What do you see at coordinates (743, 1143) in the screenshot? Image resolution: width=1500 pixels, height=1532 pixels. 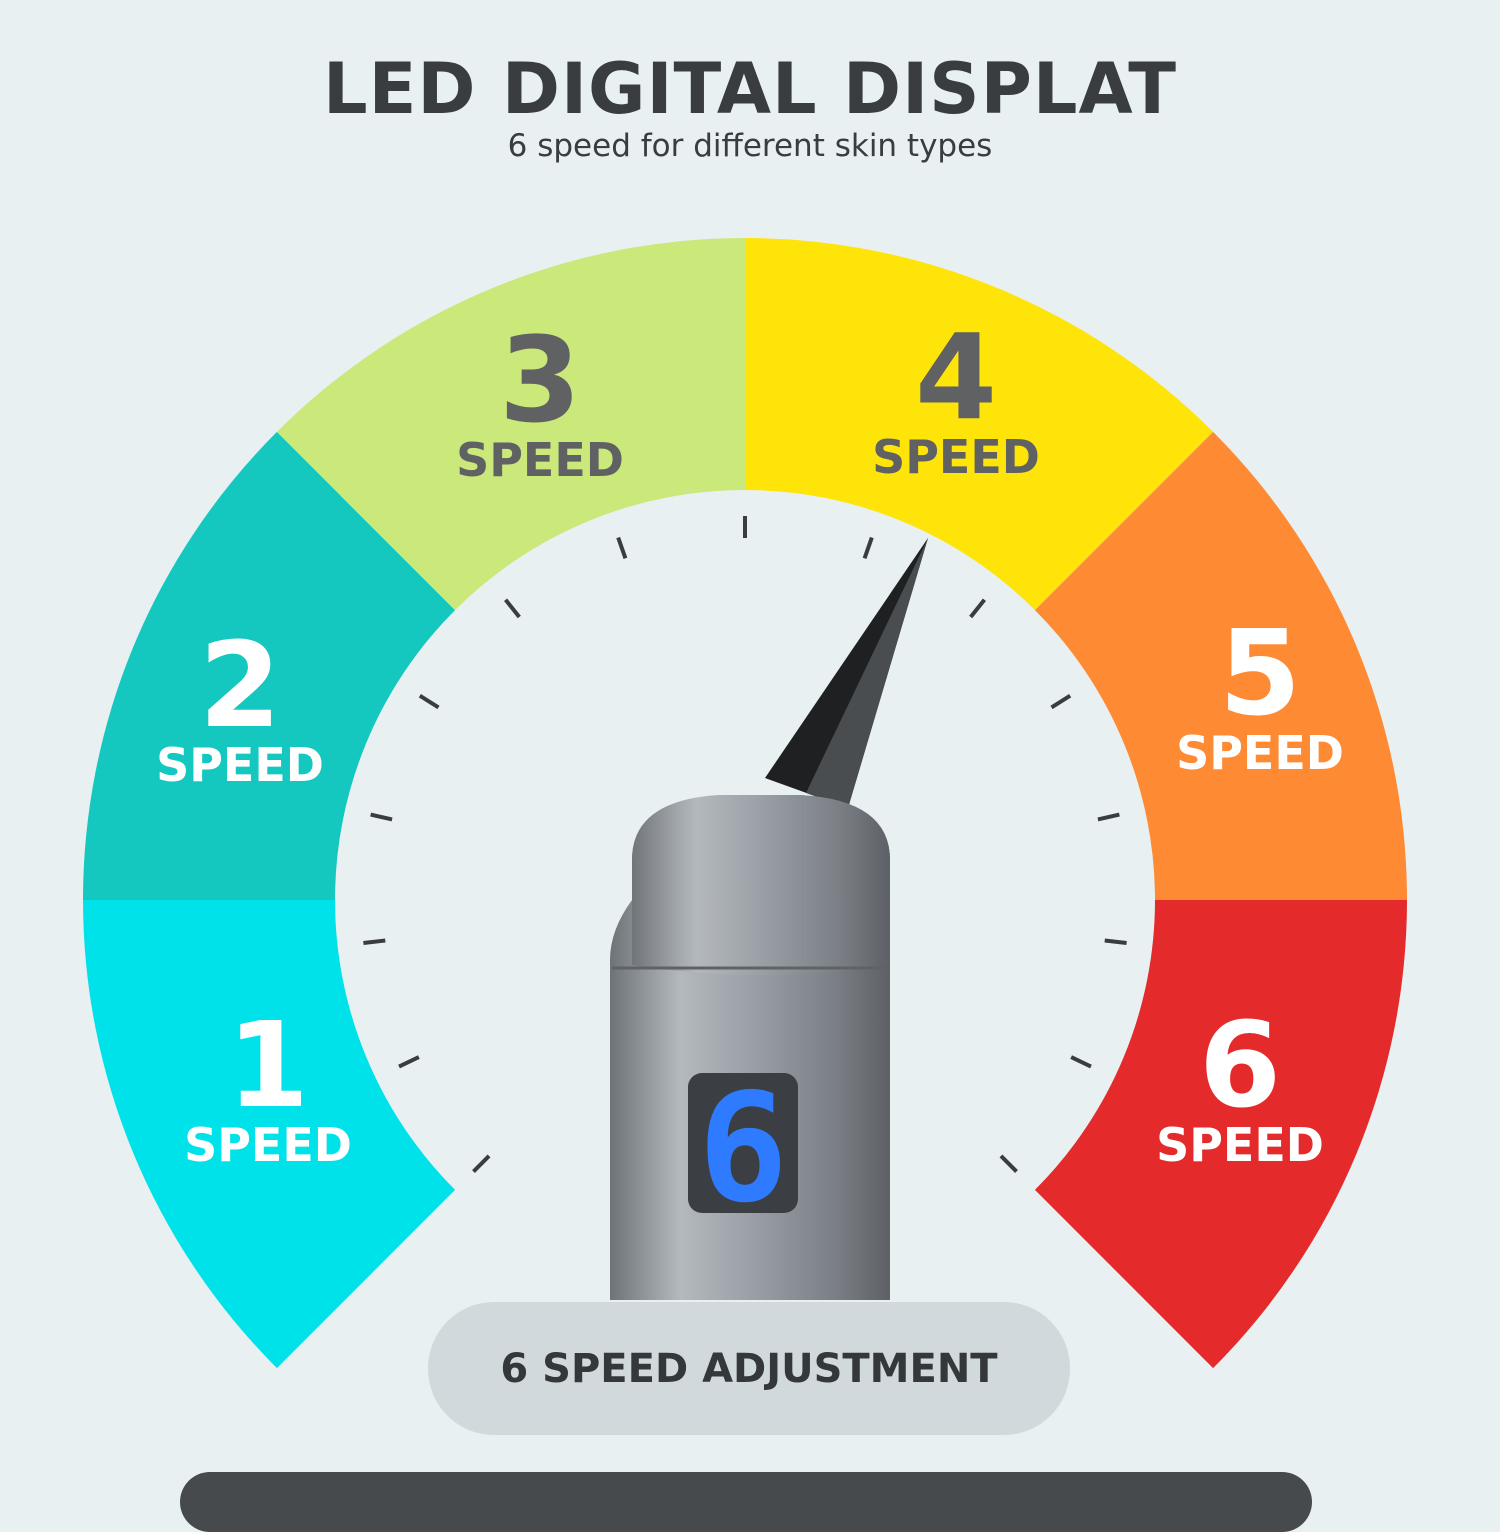 I see `led-display` at bounding box center [743, 1143].